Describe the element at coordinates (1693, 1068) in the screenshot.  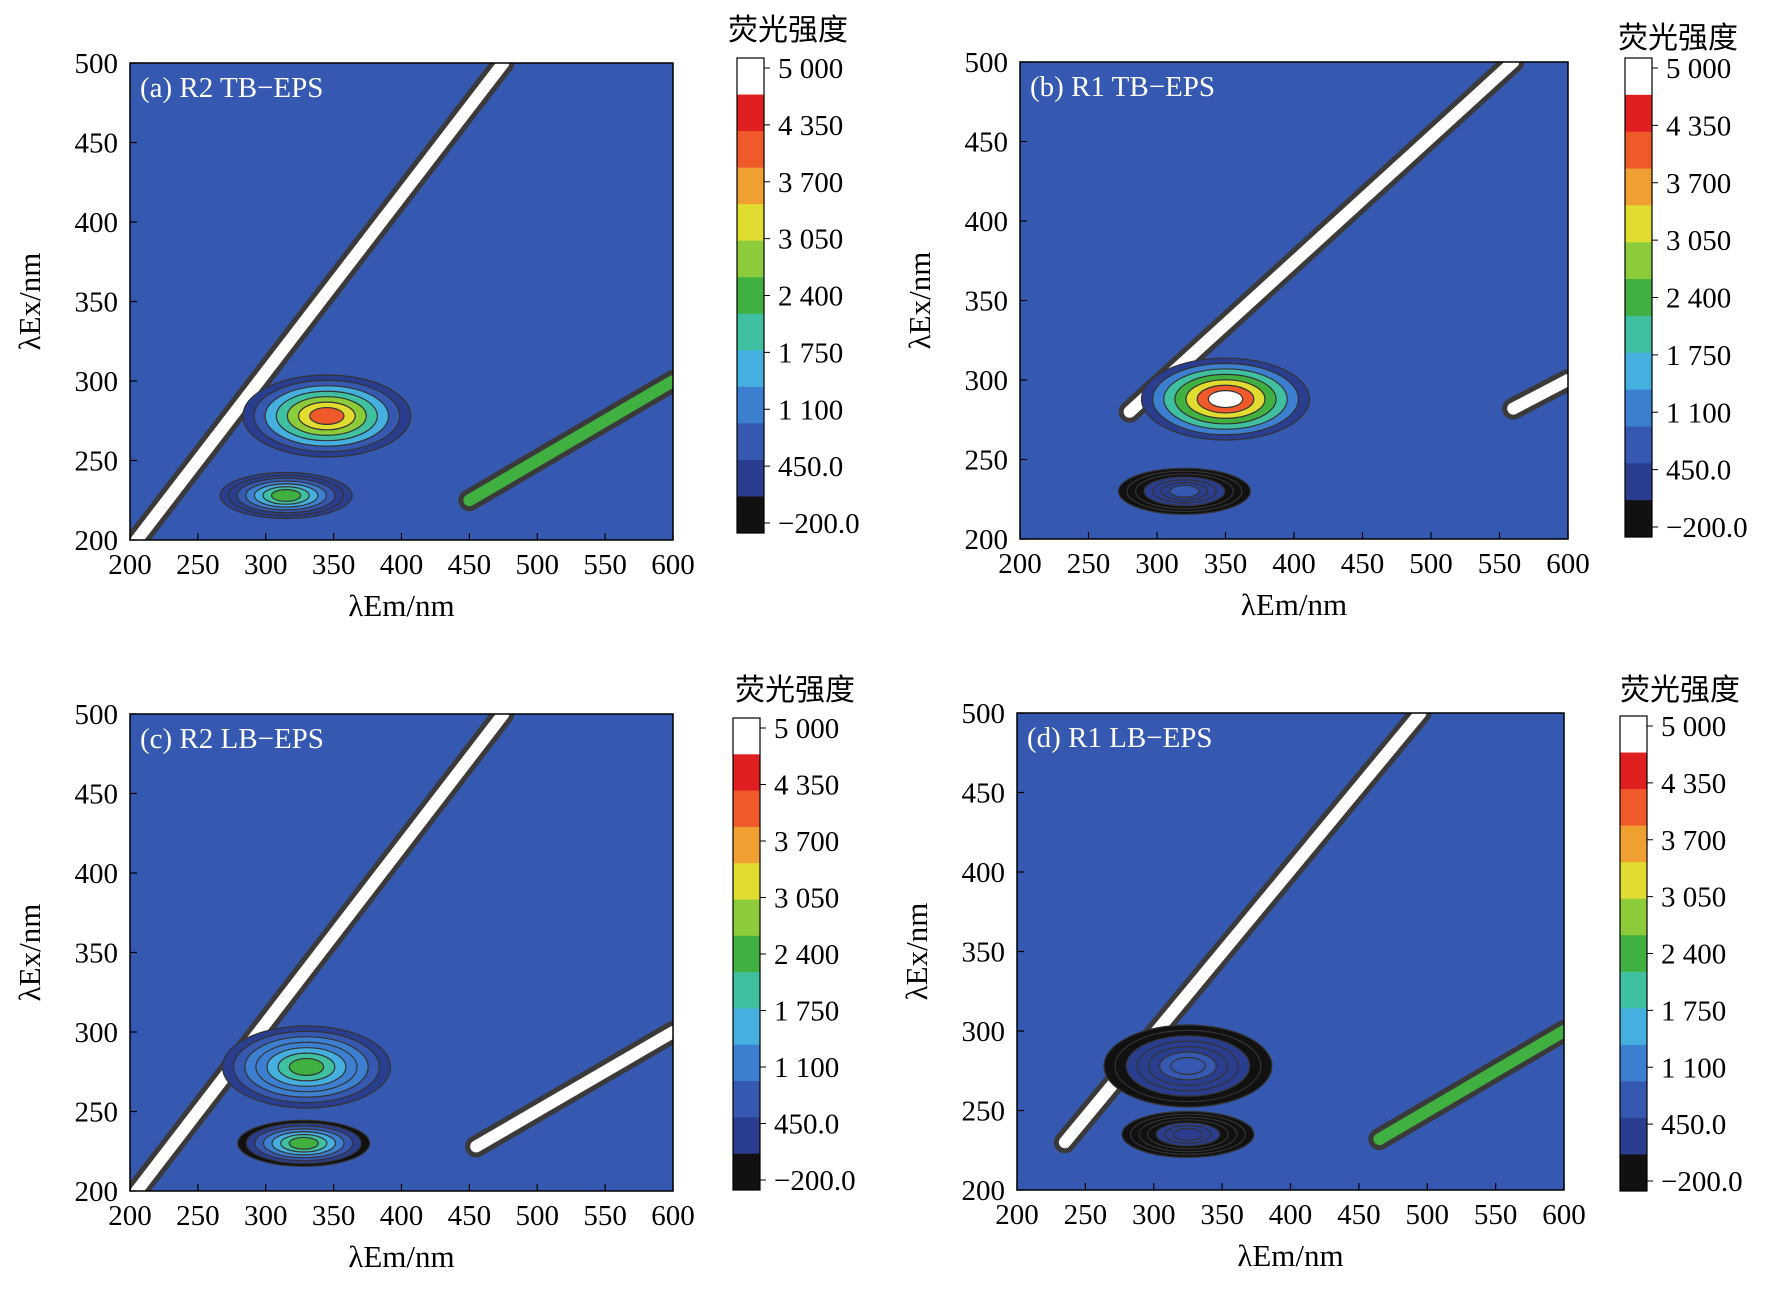
I see `colorbar-tick-label: 1 100` at that location.